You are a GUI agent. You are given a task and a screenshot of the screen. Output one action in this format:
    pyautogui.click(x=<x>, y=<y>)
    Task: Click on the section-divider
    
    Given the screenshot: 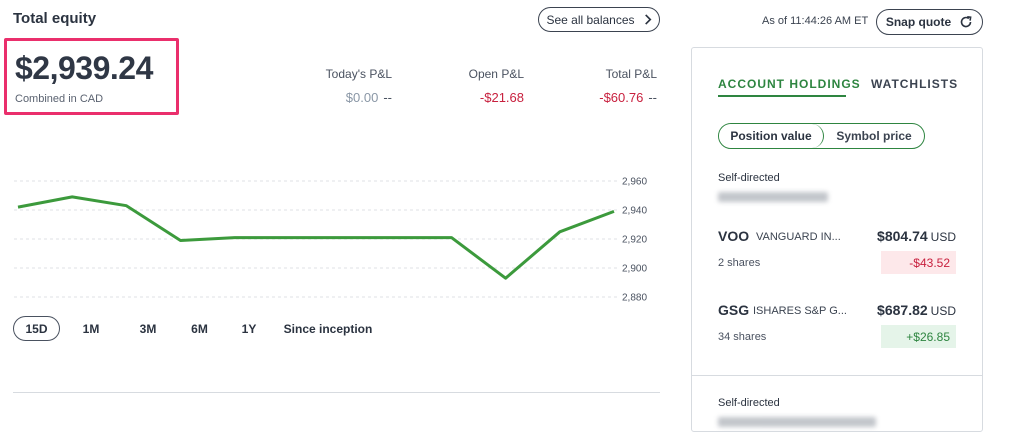 What is the action you would take?
    pyautogui.click(x=336, y=392)
    